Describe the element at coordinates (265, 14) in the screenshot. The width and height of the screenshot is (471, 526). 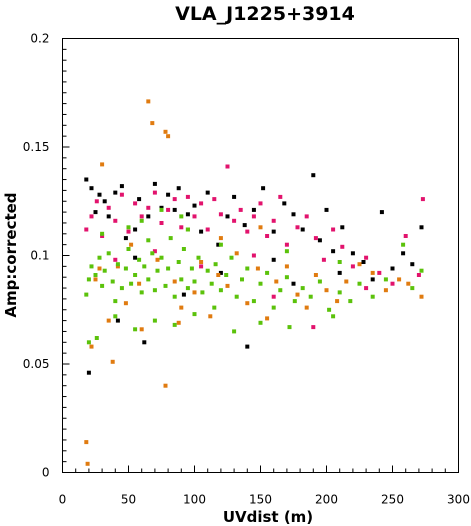
I see `chart-title: VLA_J1225+3914` at that location.